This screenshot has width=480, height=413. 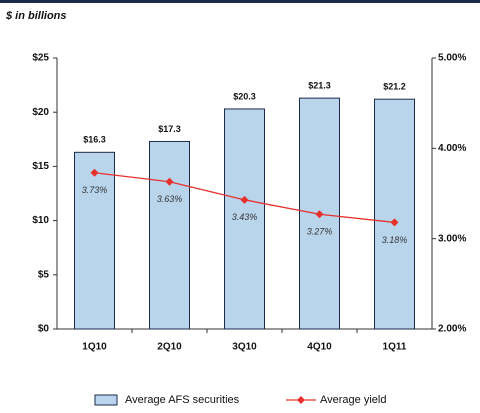 I want to click on bar-value-label: $20.3, so click(x=244, y=96).